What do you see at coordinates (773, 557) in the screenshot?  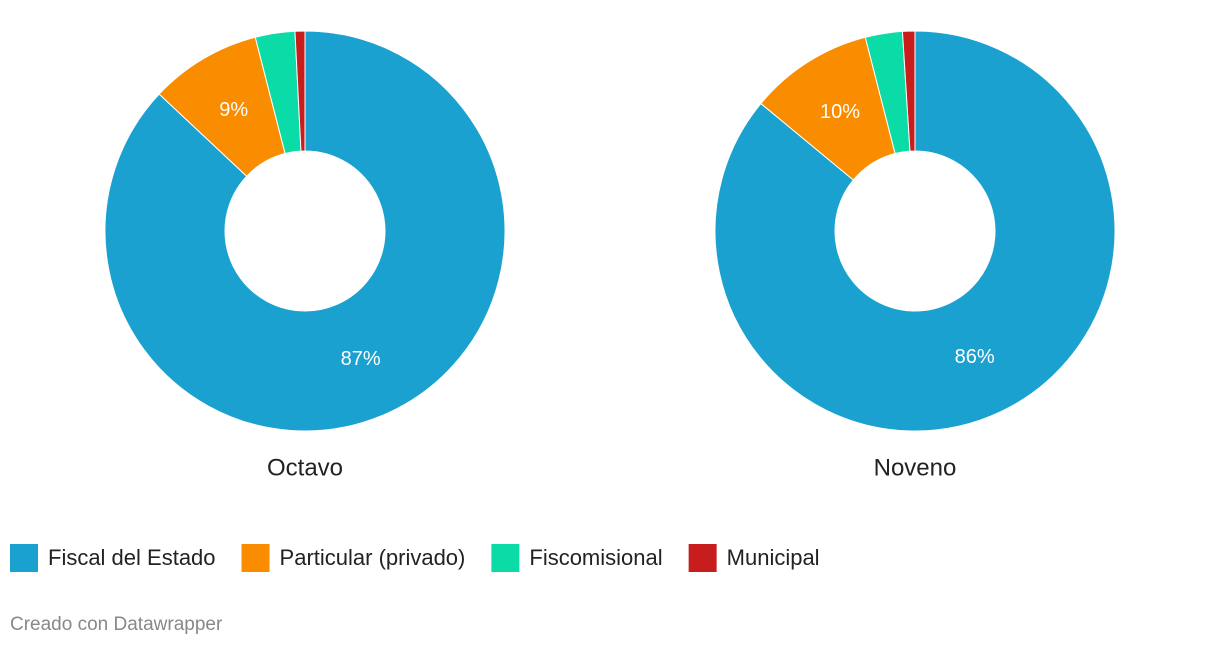 I see `legend-label: Municipal` at bounding box center [773, 557].